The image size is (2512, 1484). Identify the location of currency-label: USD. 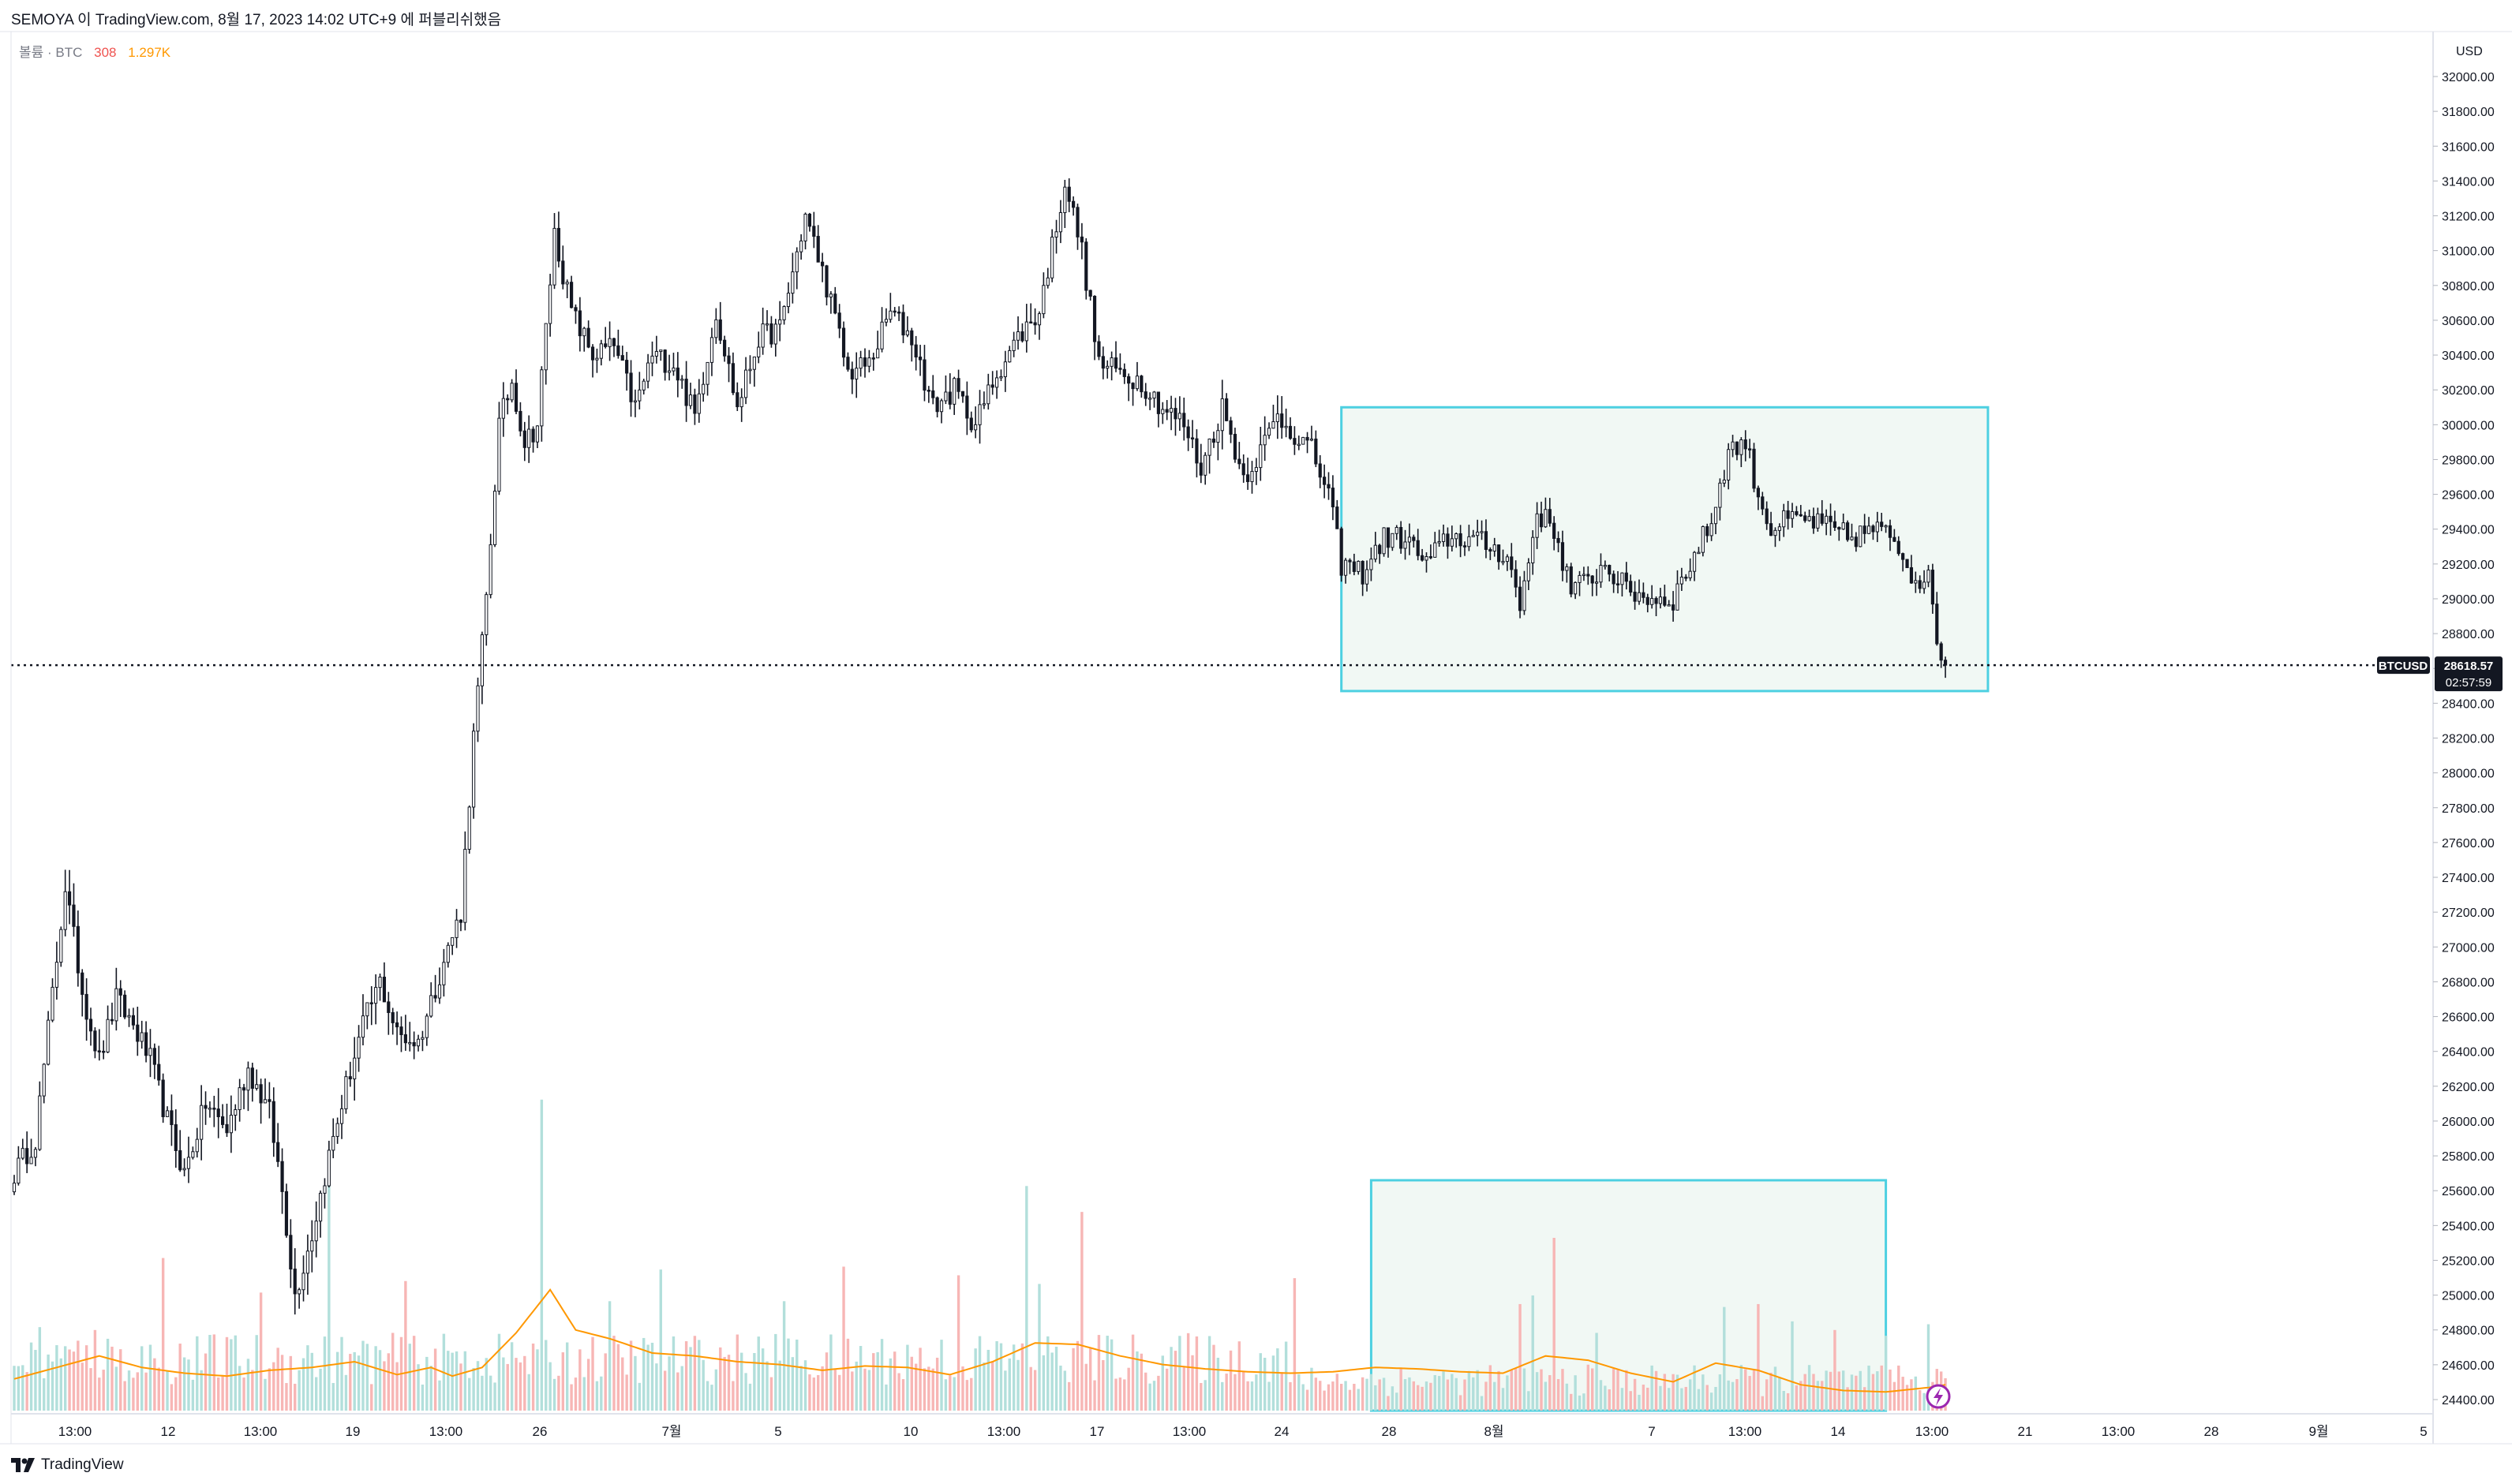
(2469, 51).